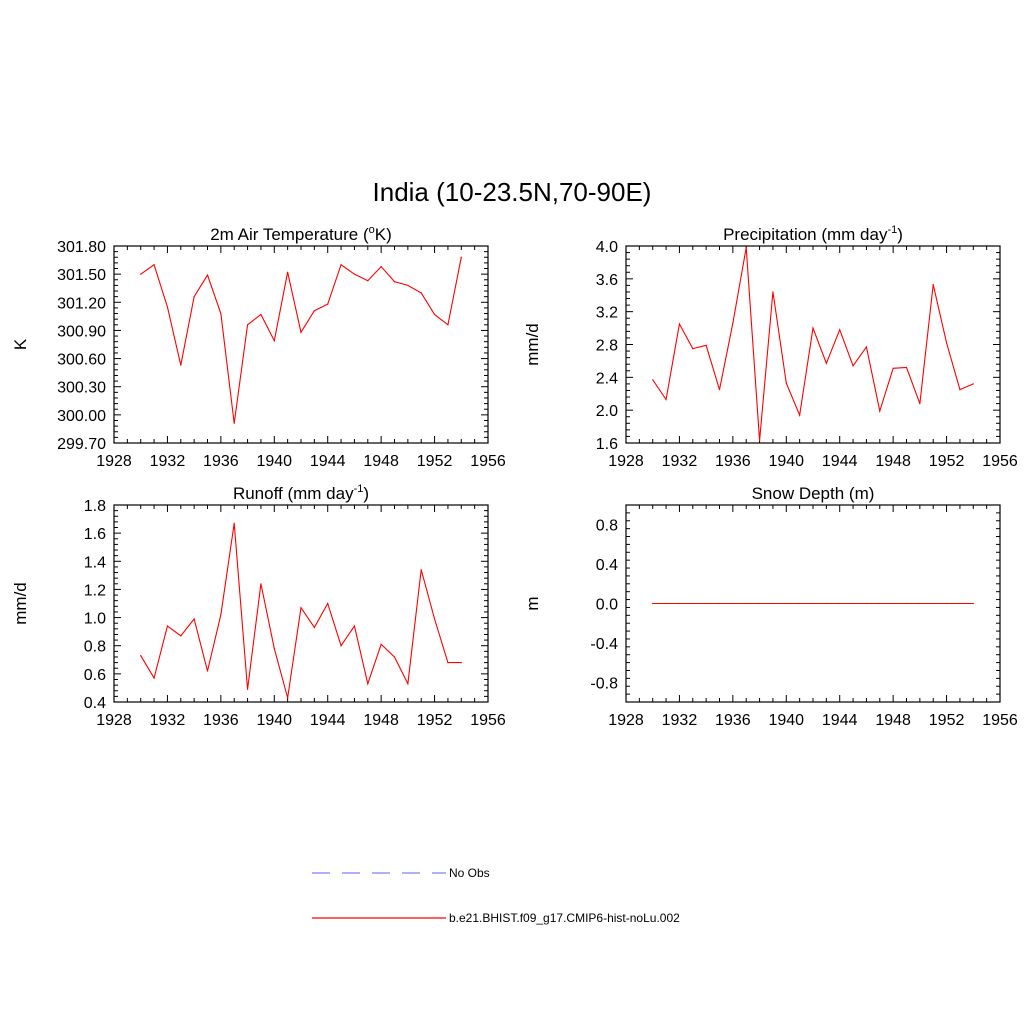  Describe the element at coordinates (607, 313) in the screenshot. I see `y-tick-label: 3.2` at that location.